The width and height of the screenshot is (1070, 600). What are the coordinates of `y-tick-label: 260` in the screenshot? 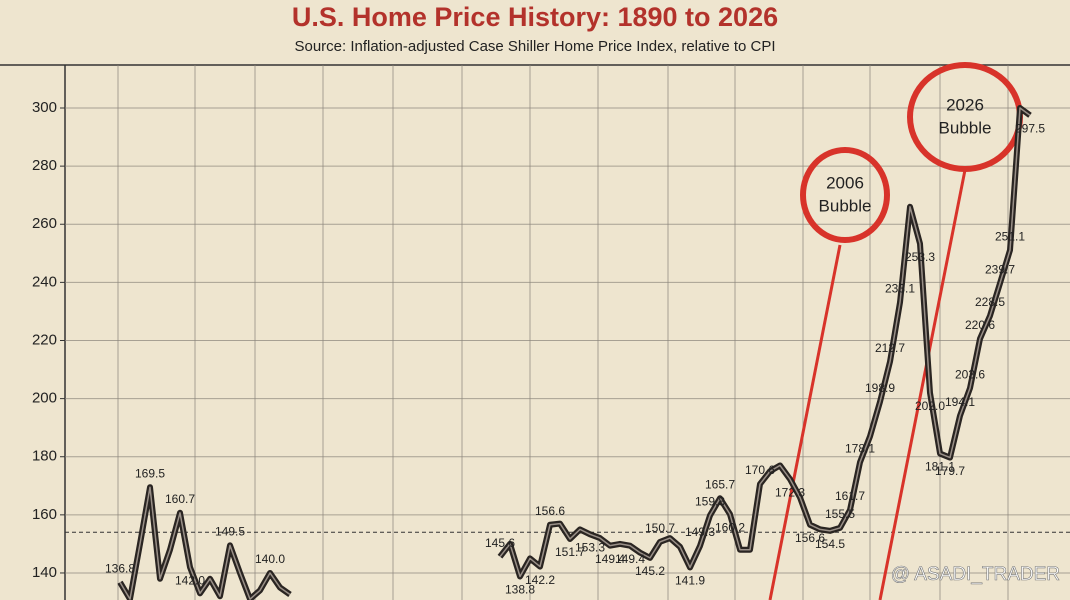 It's located at (44, 223).